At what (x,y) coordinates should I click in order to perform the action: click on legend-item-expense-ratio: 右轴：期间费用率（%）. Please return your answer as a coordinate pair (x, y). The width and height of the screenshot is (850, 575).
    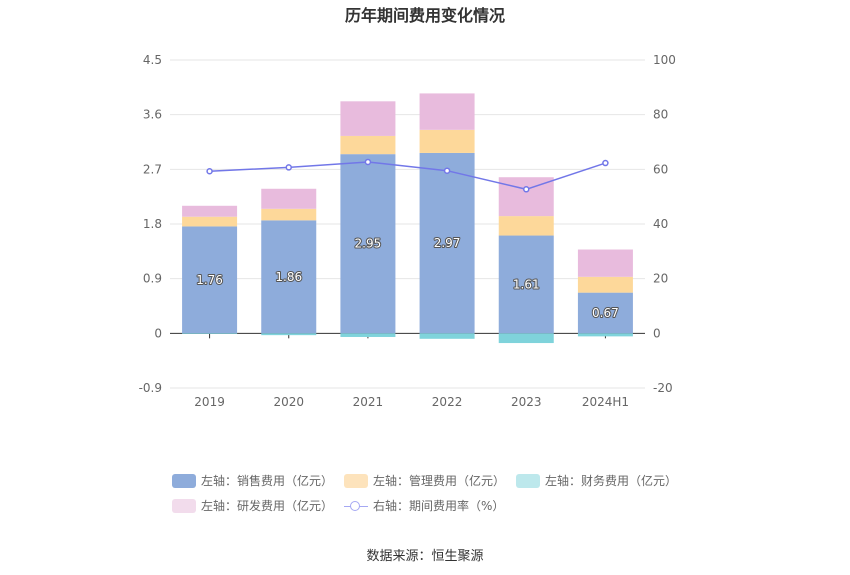
    Looking at the image, I should click on (424, 505).